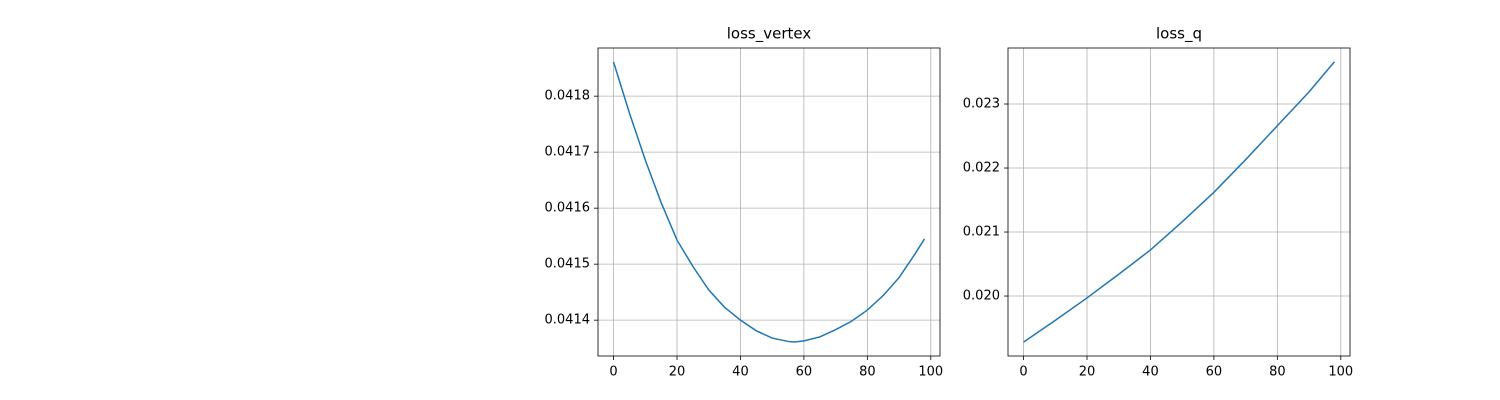 Image resolution: width=1500 pixels, height=400 pixels. Describe the element at coordinates (769, 34) in the screenshot. I see `chart-title: loss_vertex` at that location.